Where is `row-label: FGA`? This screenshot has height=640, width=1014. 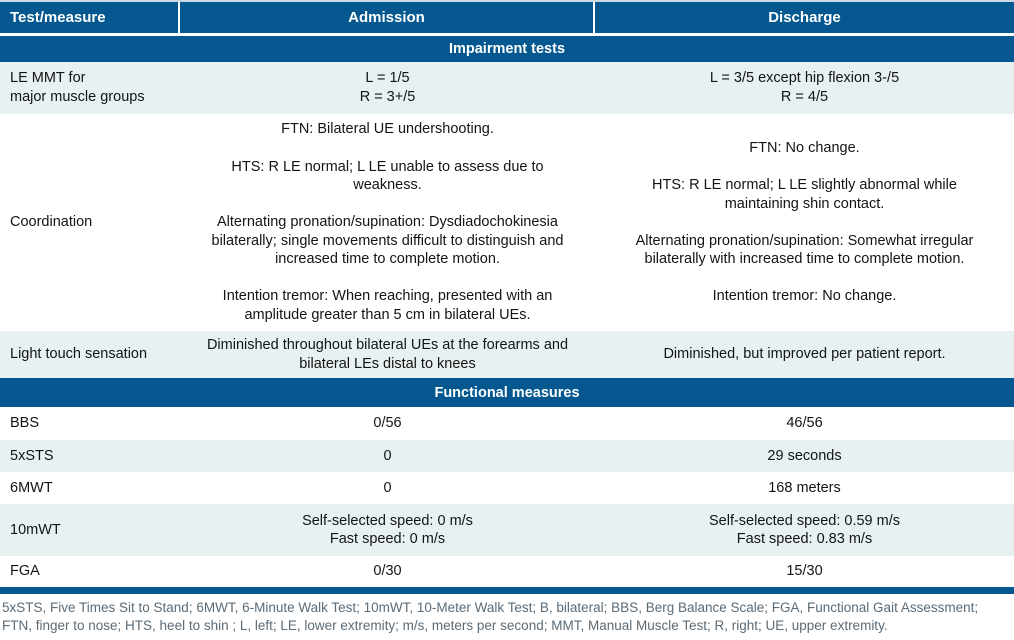
row-label: FGA is located at coordinates (25, 571).